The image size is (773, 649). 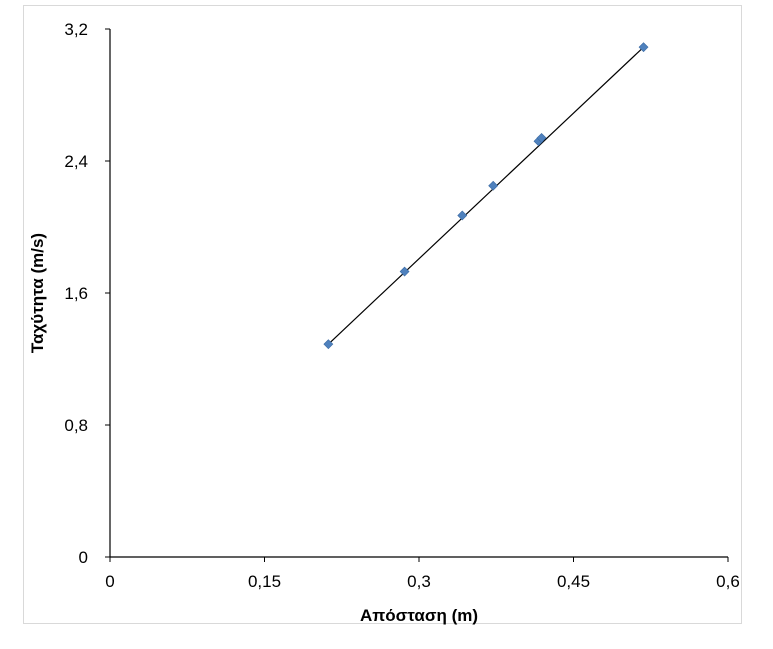 I want to click on y-tick-label: 1,6, so click(x=76, y=293).